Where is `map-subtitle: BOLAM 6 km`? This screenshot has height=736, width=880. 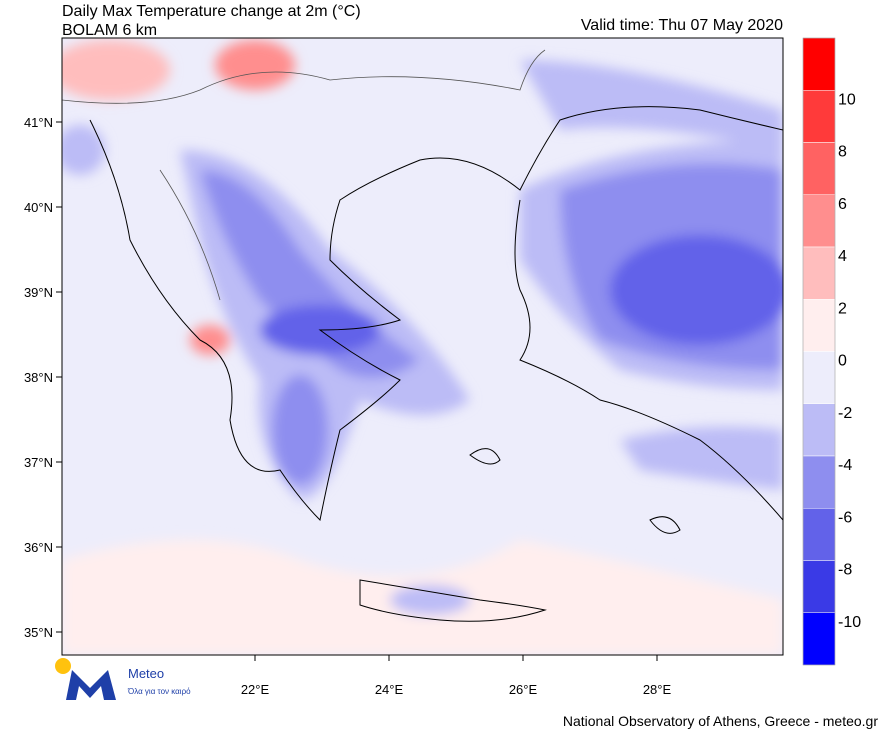 map-subtitle: BOLAM 6 km is located at coordinates (109, 30).